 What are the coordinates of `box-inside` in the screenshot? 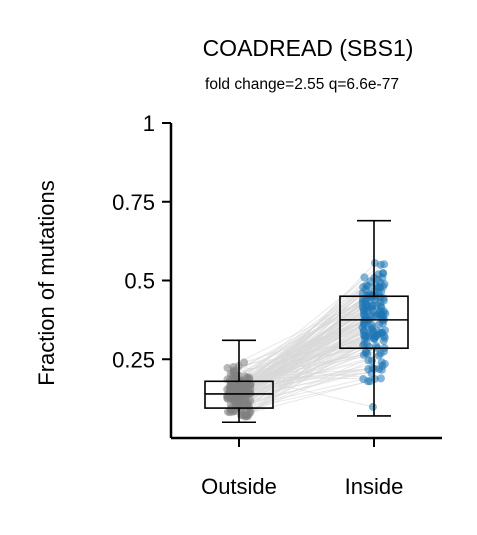 It's located at (374, 318).